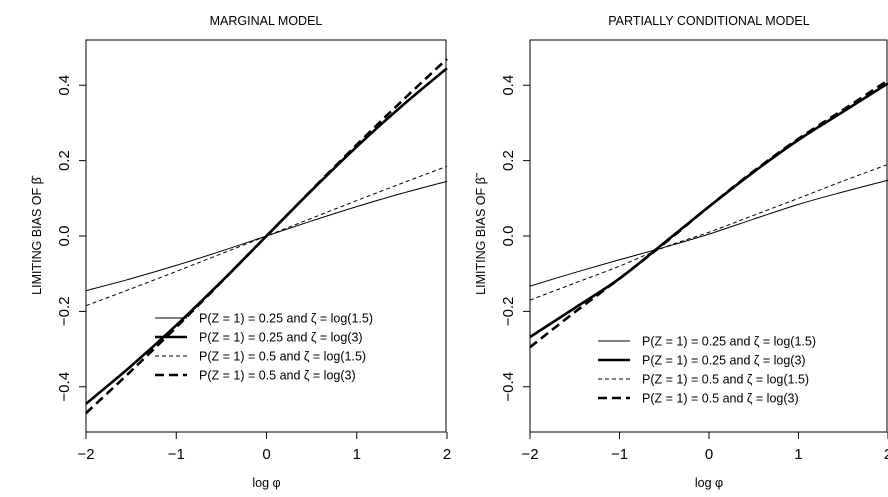  Describe the element at coordinates (481, 233) in the screenshot. I see `y-axis-label: LIMITING BIAS OF β̃` at that location.